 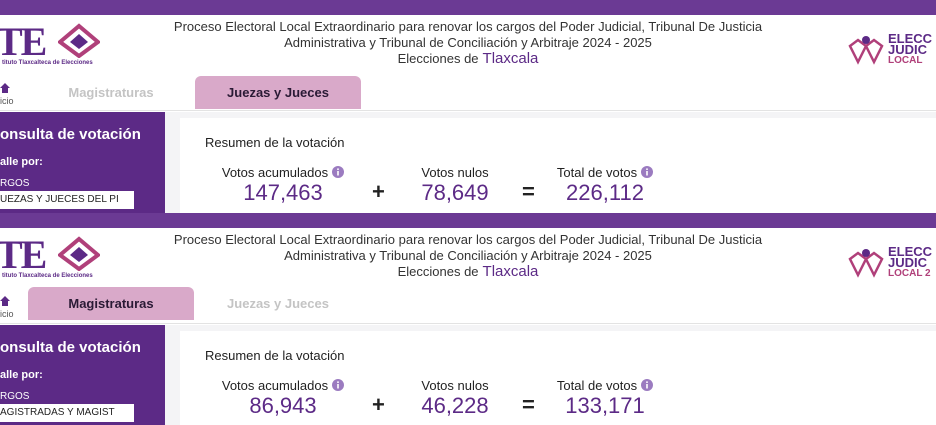 What do you see at coordinates (67, 413) in the screenshot?
I see `select-box: AGISTRADAS Y MAGIST` at bounding box center [67, 413].